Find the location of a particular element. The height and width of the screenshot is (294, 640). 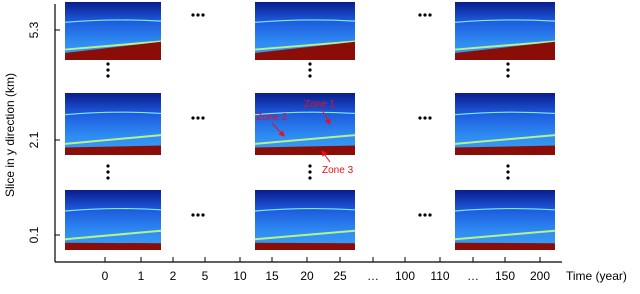

x-tick-label: 2 is located at coordinates (173, 276).